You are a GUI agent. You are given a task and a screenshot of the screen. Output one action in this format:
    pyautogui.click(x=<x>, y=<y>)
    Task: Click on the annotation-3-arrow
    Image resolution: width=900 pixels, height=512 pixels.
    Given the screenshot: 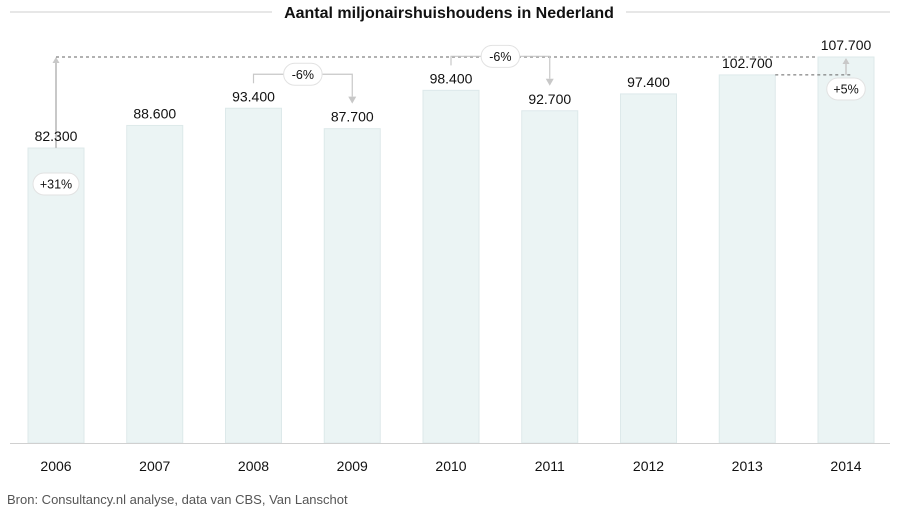 What is the action you would take?
    pyautogui.click(x=846, y=61)
    